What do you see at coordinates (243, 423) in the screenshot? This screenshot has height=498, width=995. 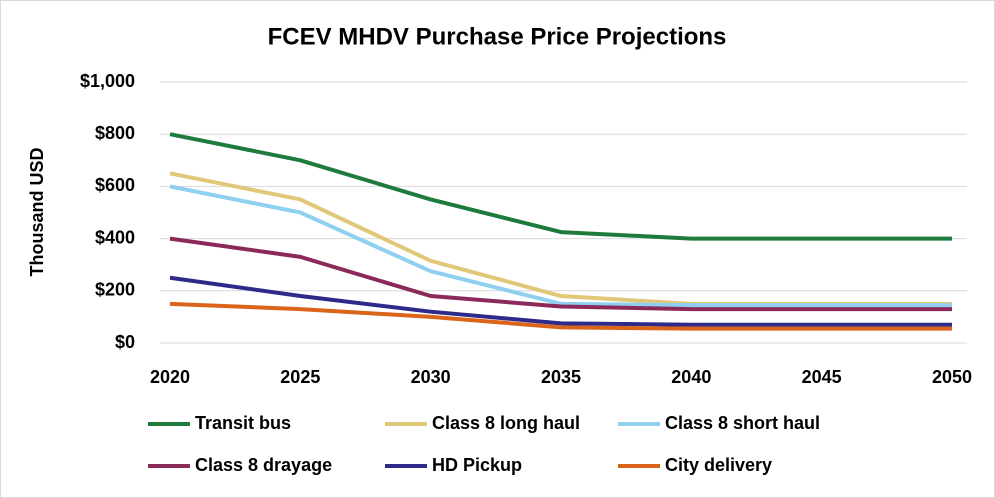 I see `legend-label: Transit bus` at bounding box center [243, 423].